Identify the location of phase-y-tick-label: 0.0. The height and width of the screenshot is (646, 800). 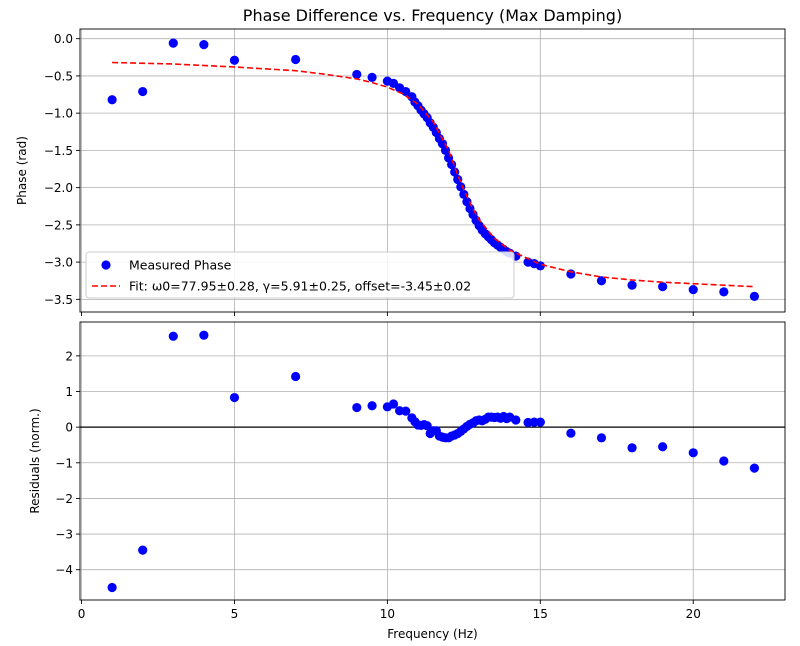
(63, 39).